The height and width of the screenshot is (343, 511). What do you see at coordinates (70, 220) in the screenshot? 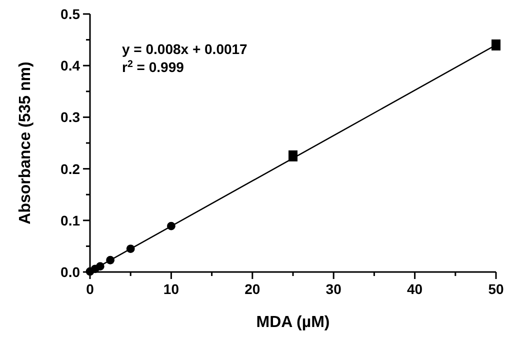
I see `y-tick-label: 0.1` at bounding box center [70, 220].